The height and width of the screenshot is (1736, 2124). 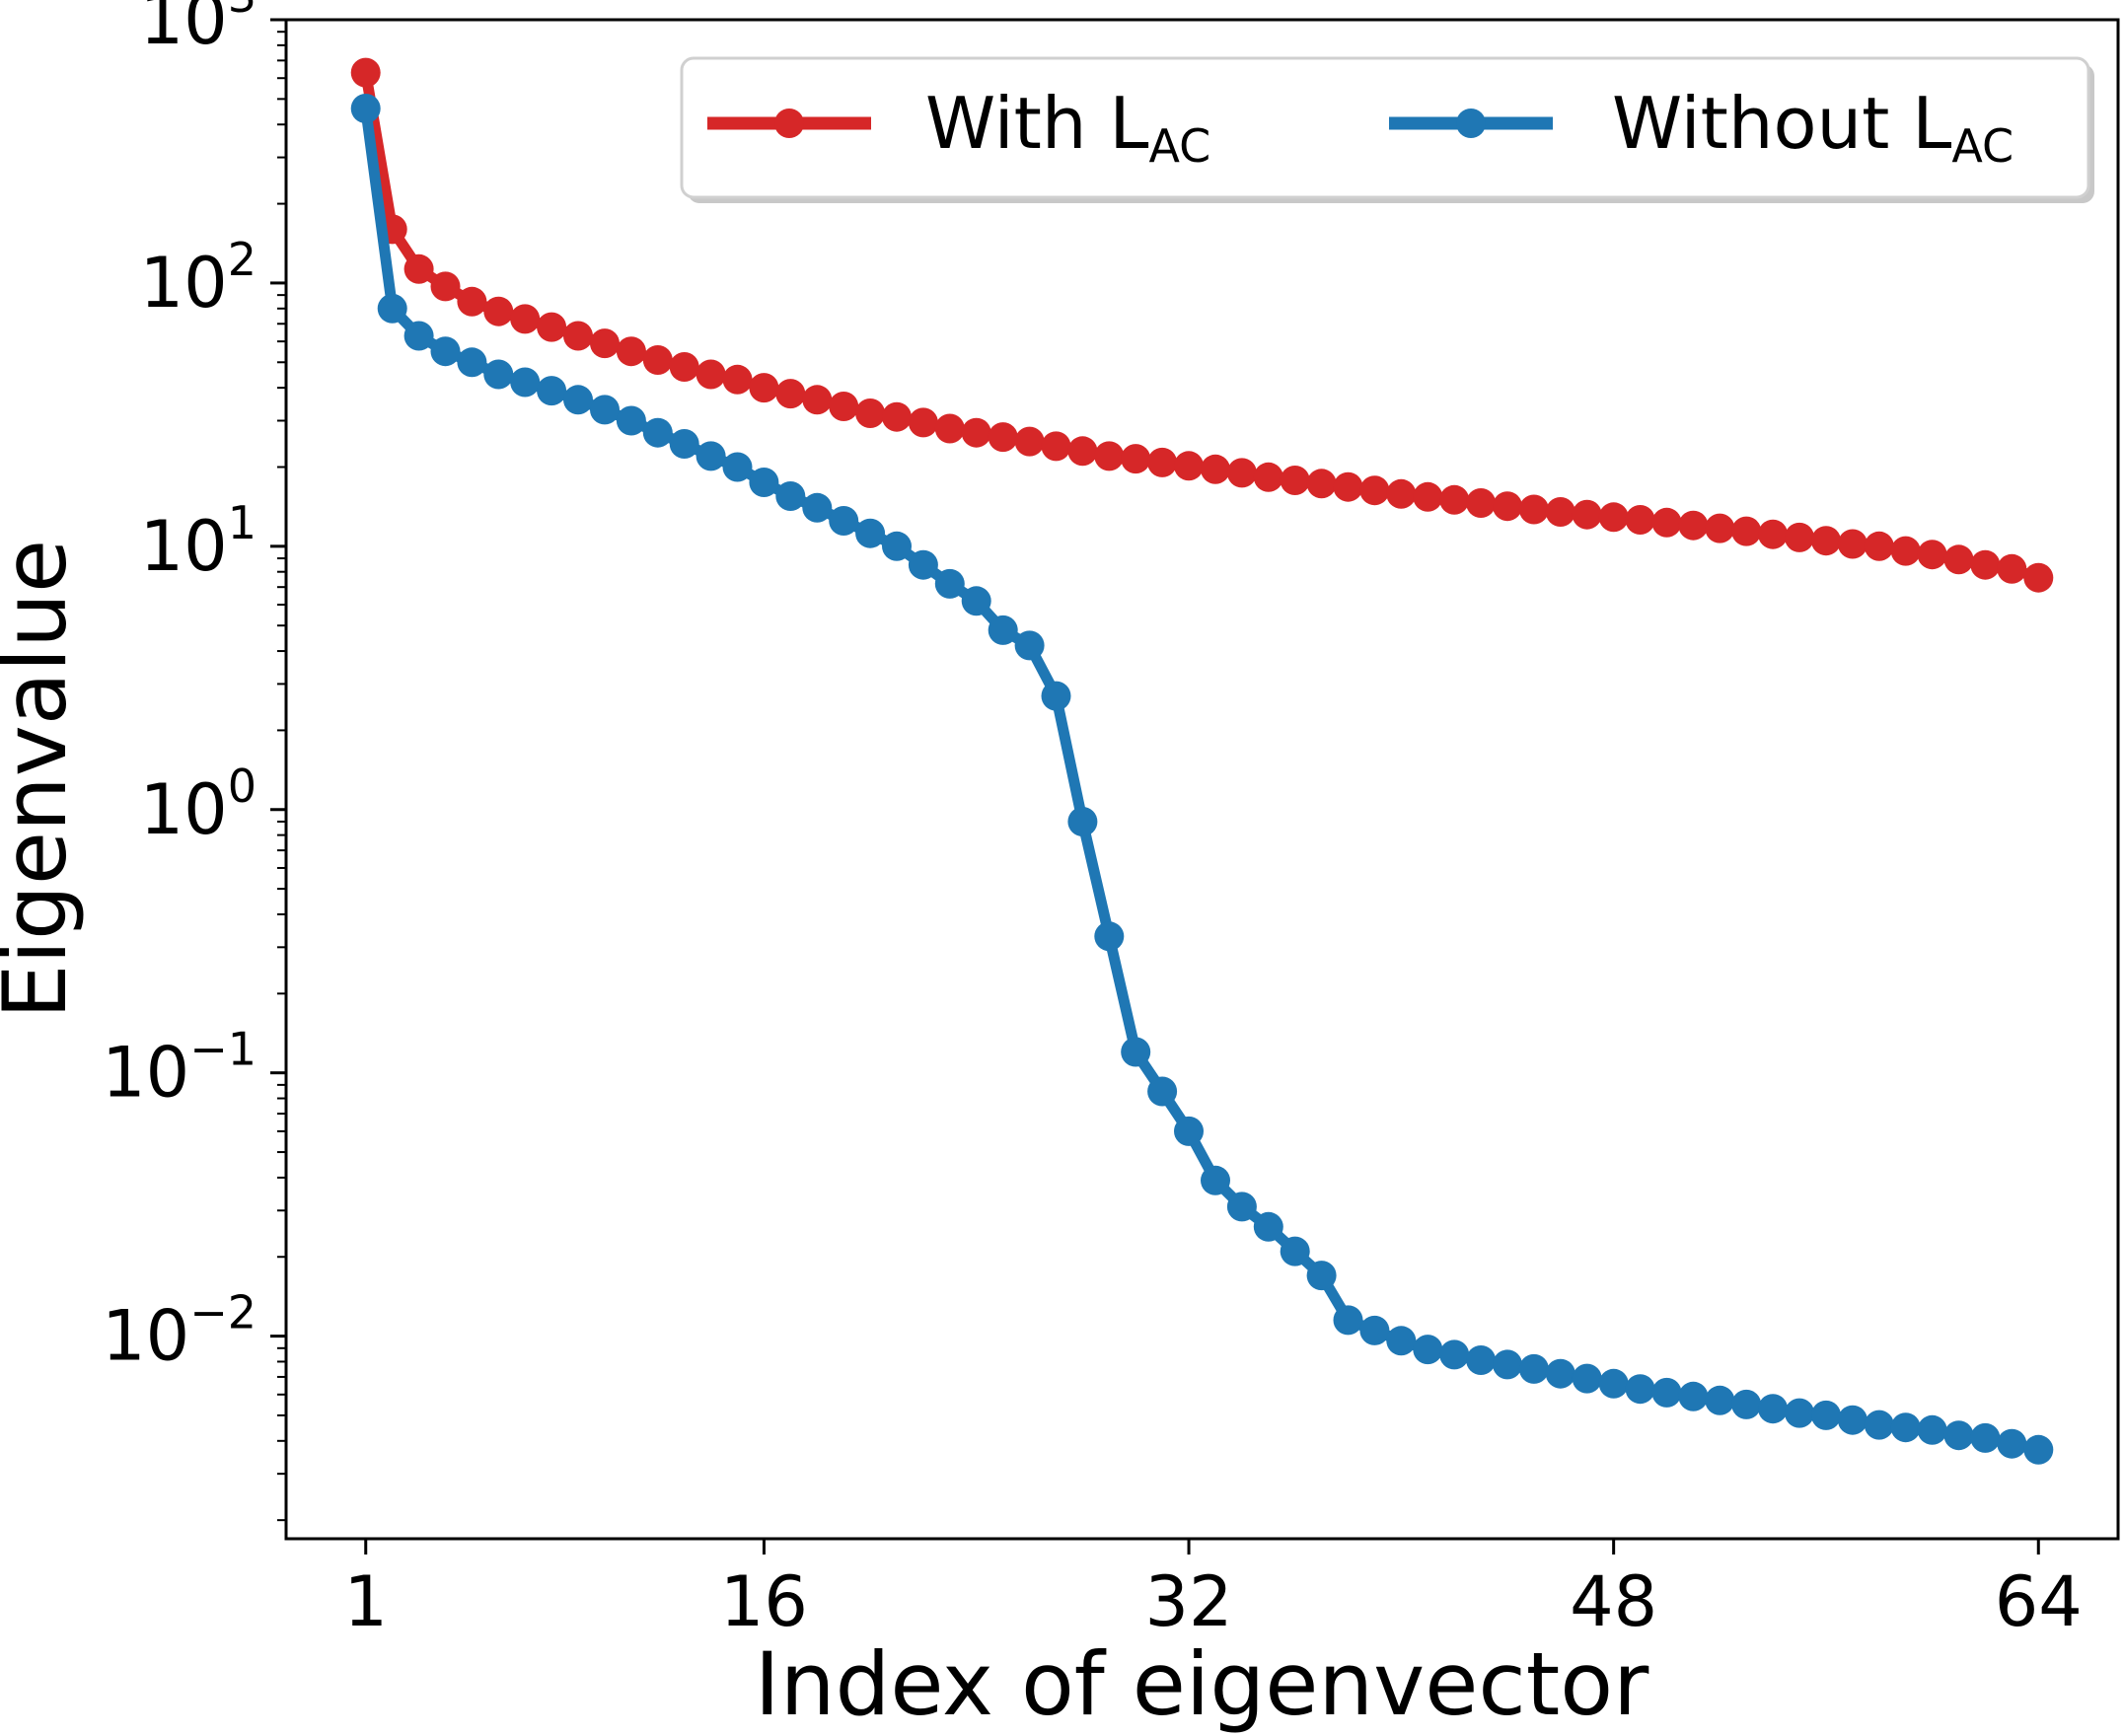 I want to click on legend-box, so click(x=1385, y=127).